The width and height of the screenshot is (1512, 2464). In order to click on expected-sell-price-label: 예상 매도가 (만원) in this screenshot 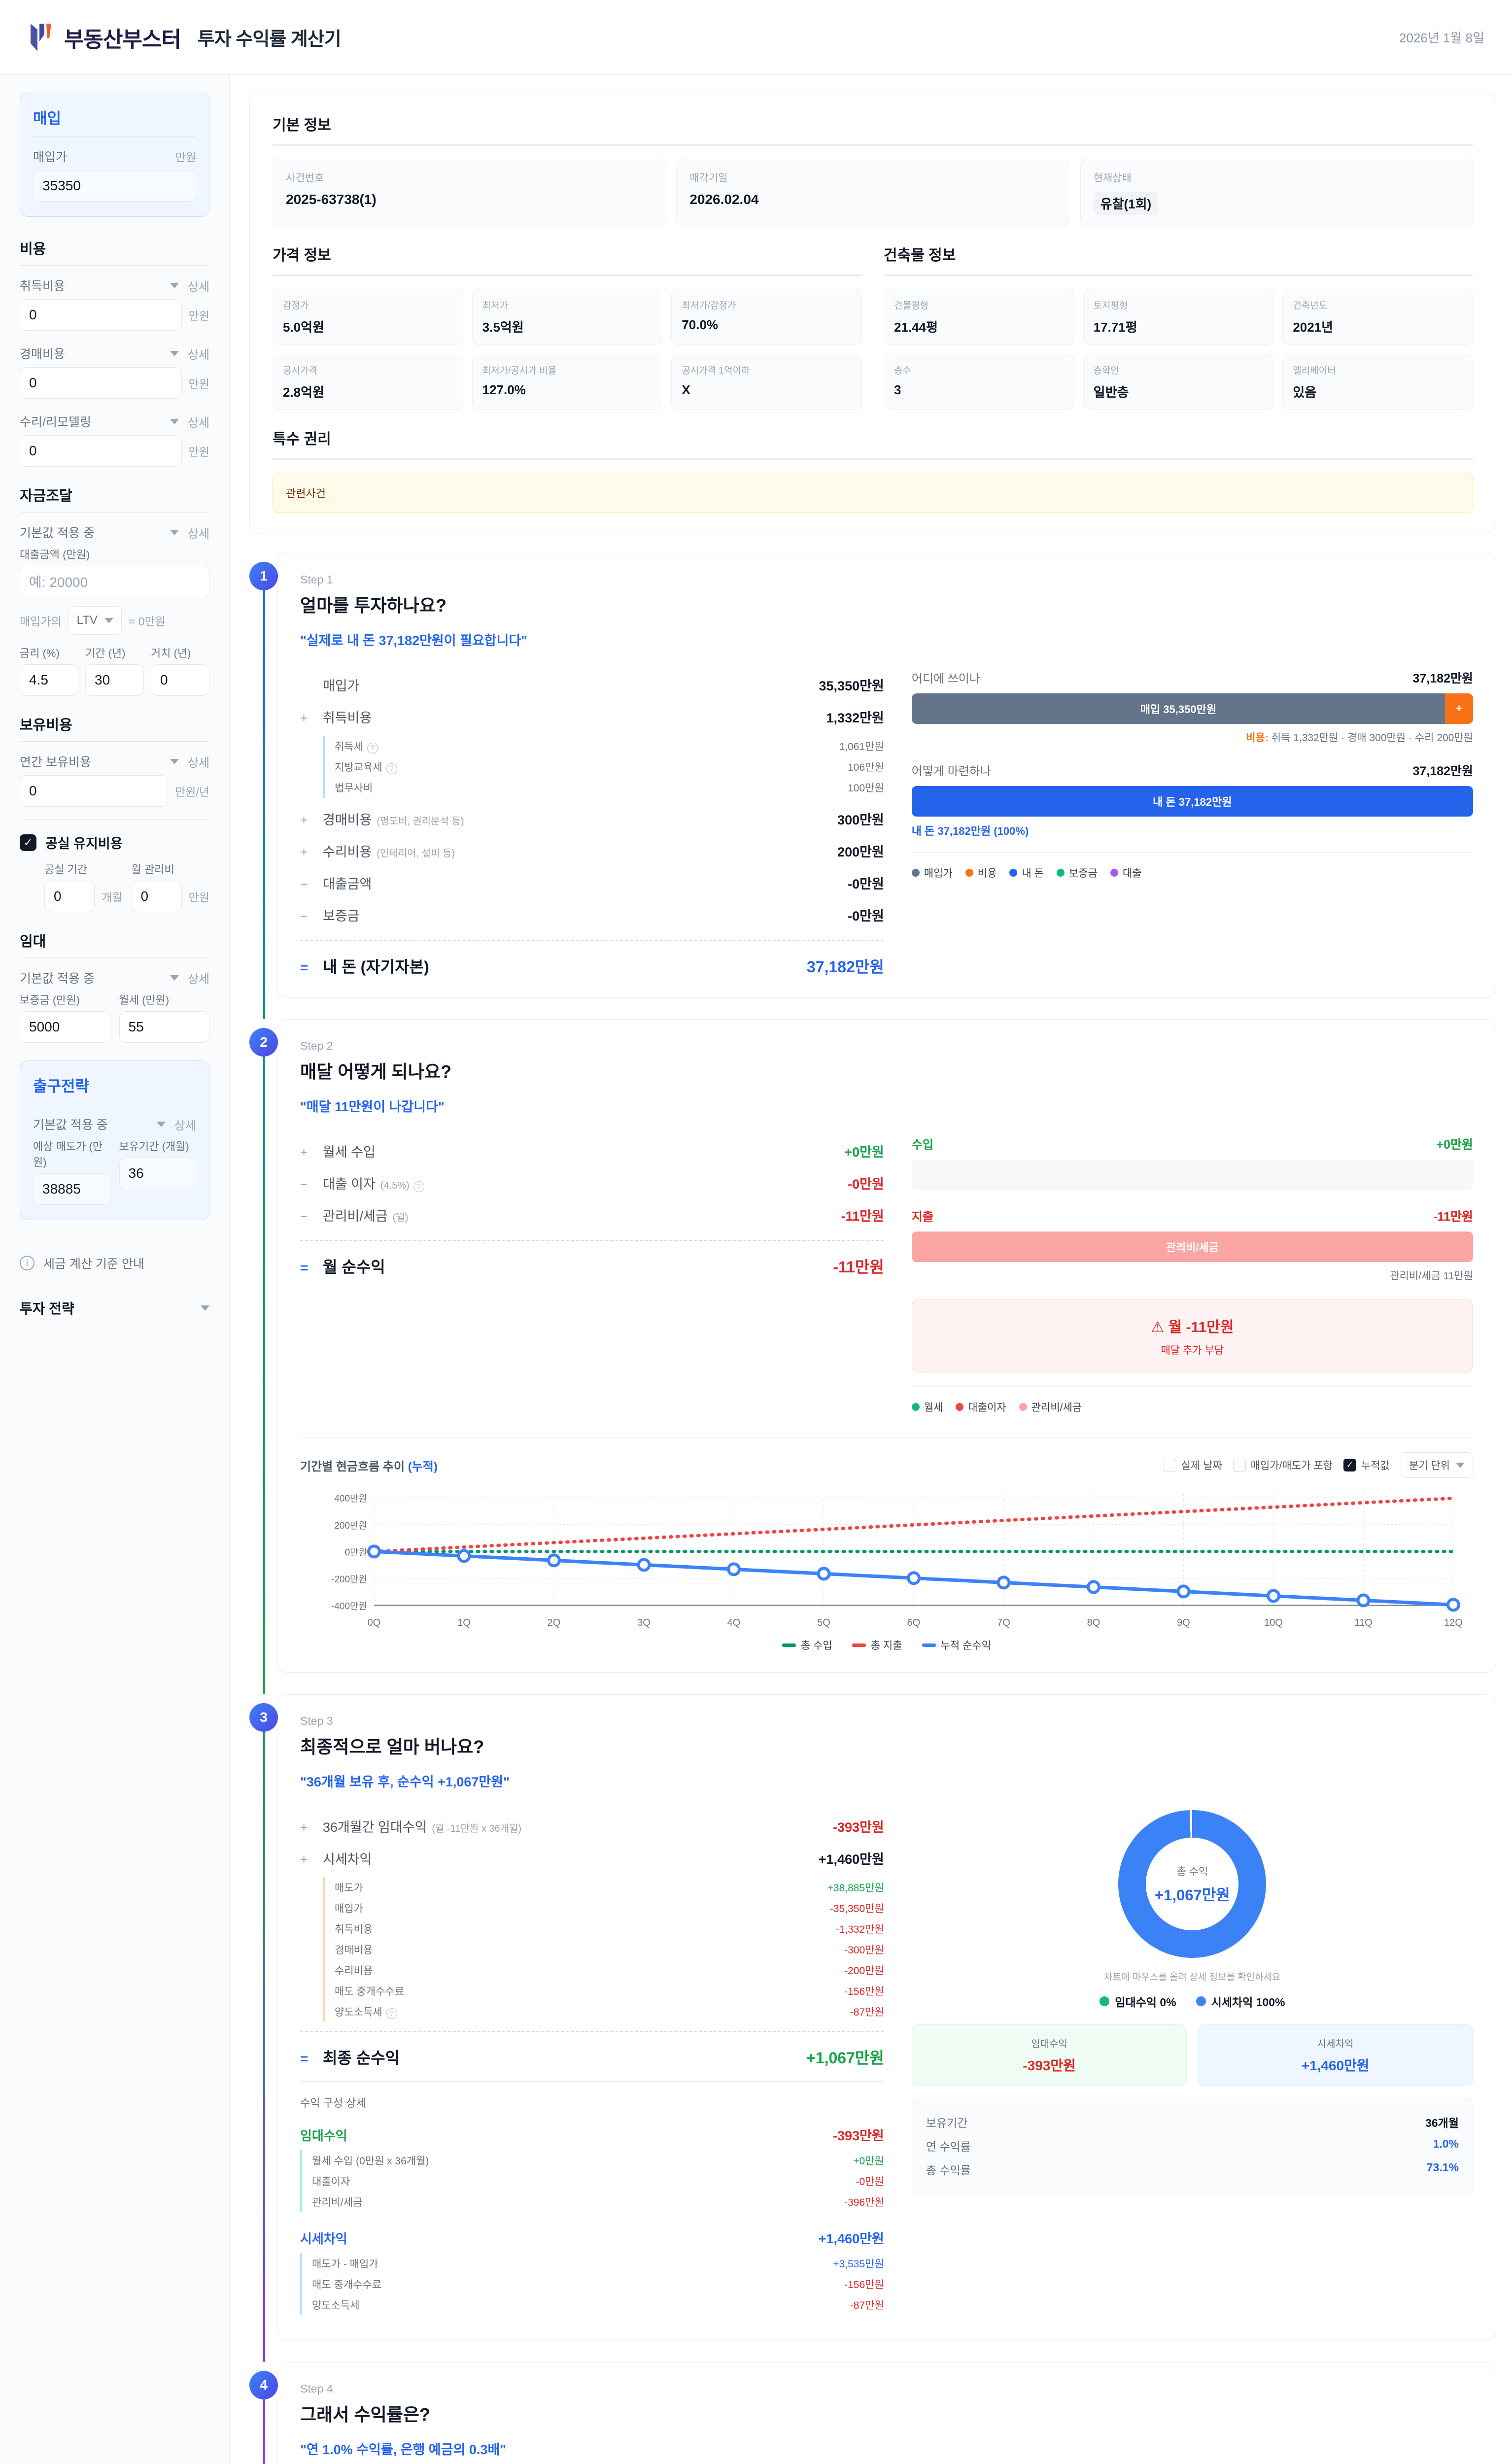, I will do `click(68, 1154)`.